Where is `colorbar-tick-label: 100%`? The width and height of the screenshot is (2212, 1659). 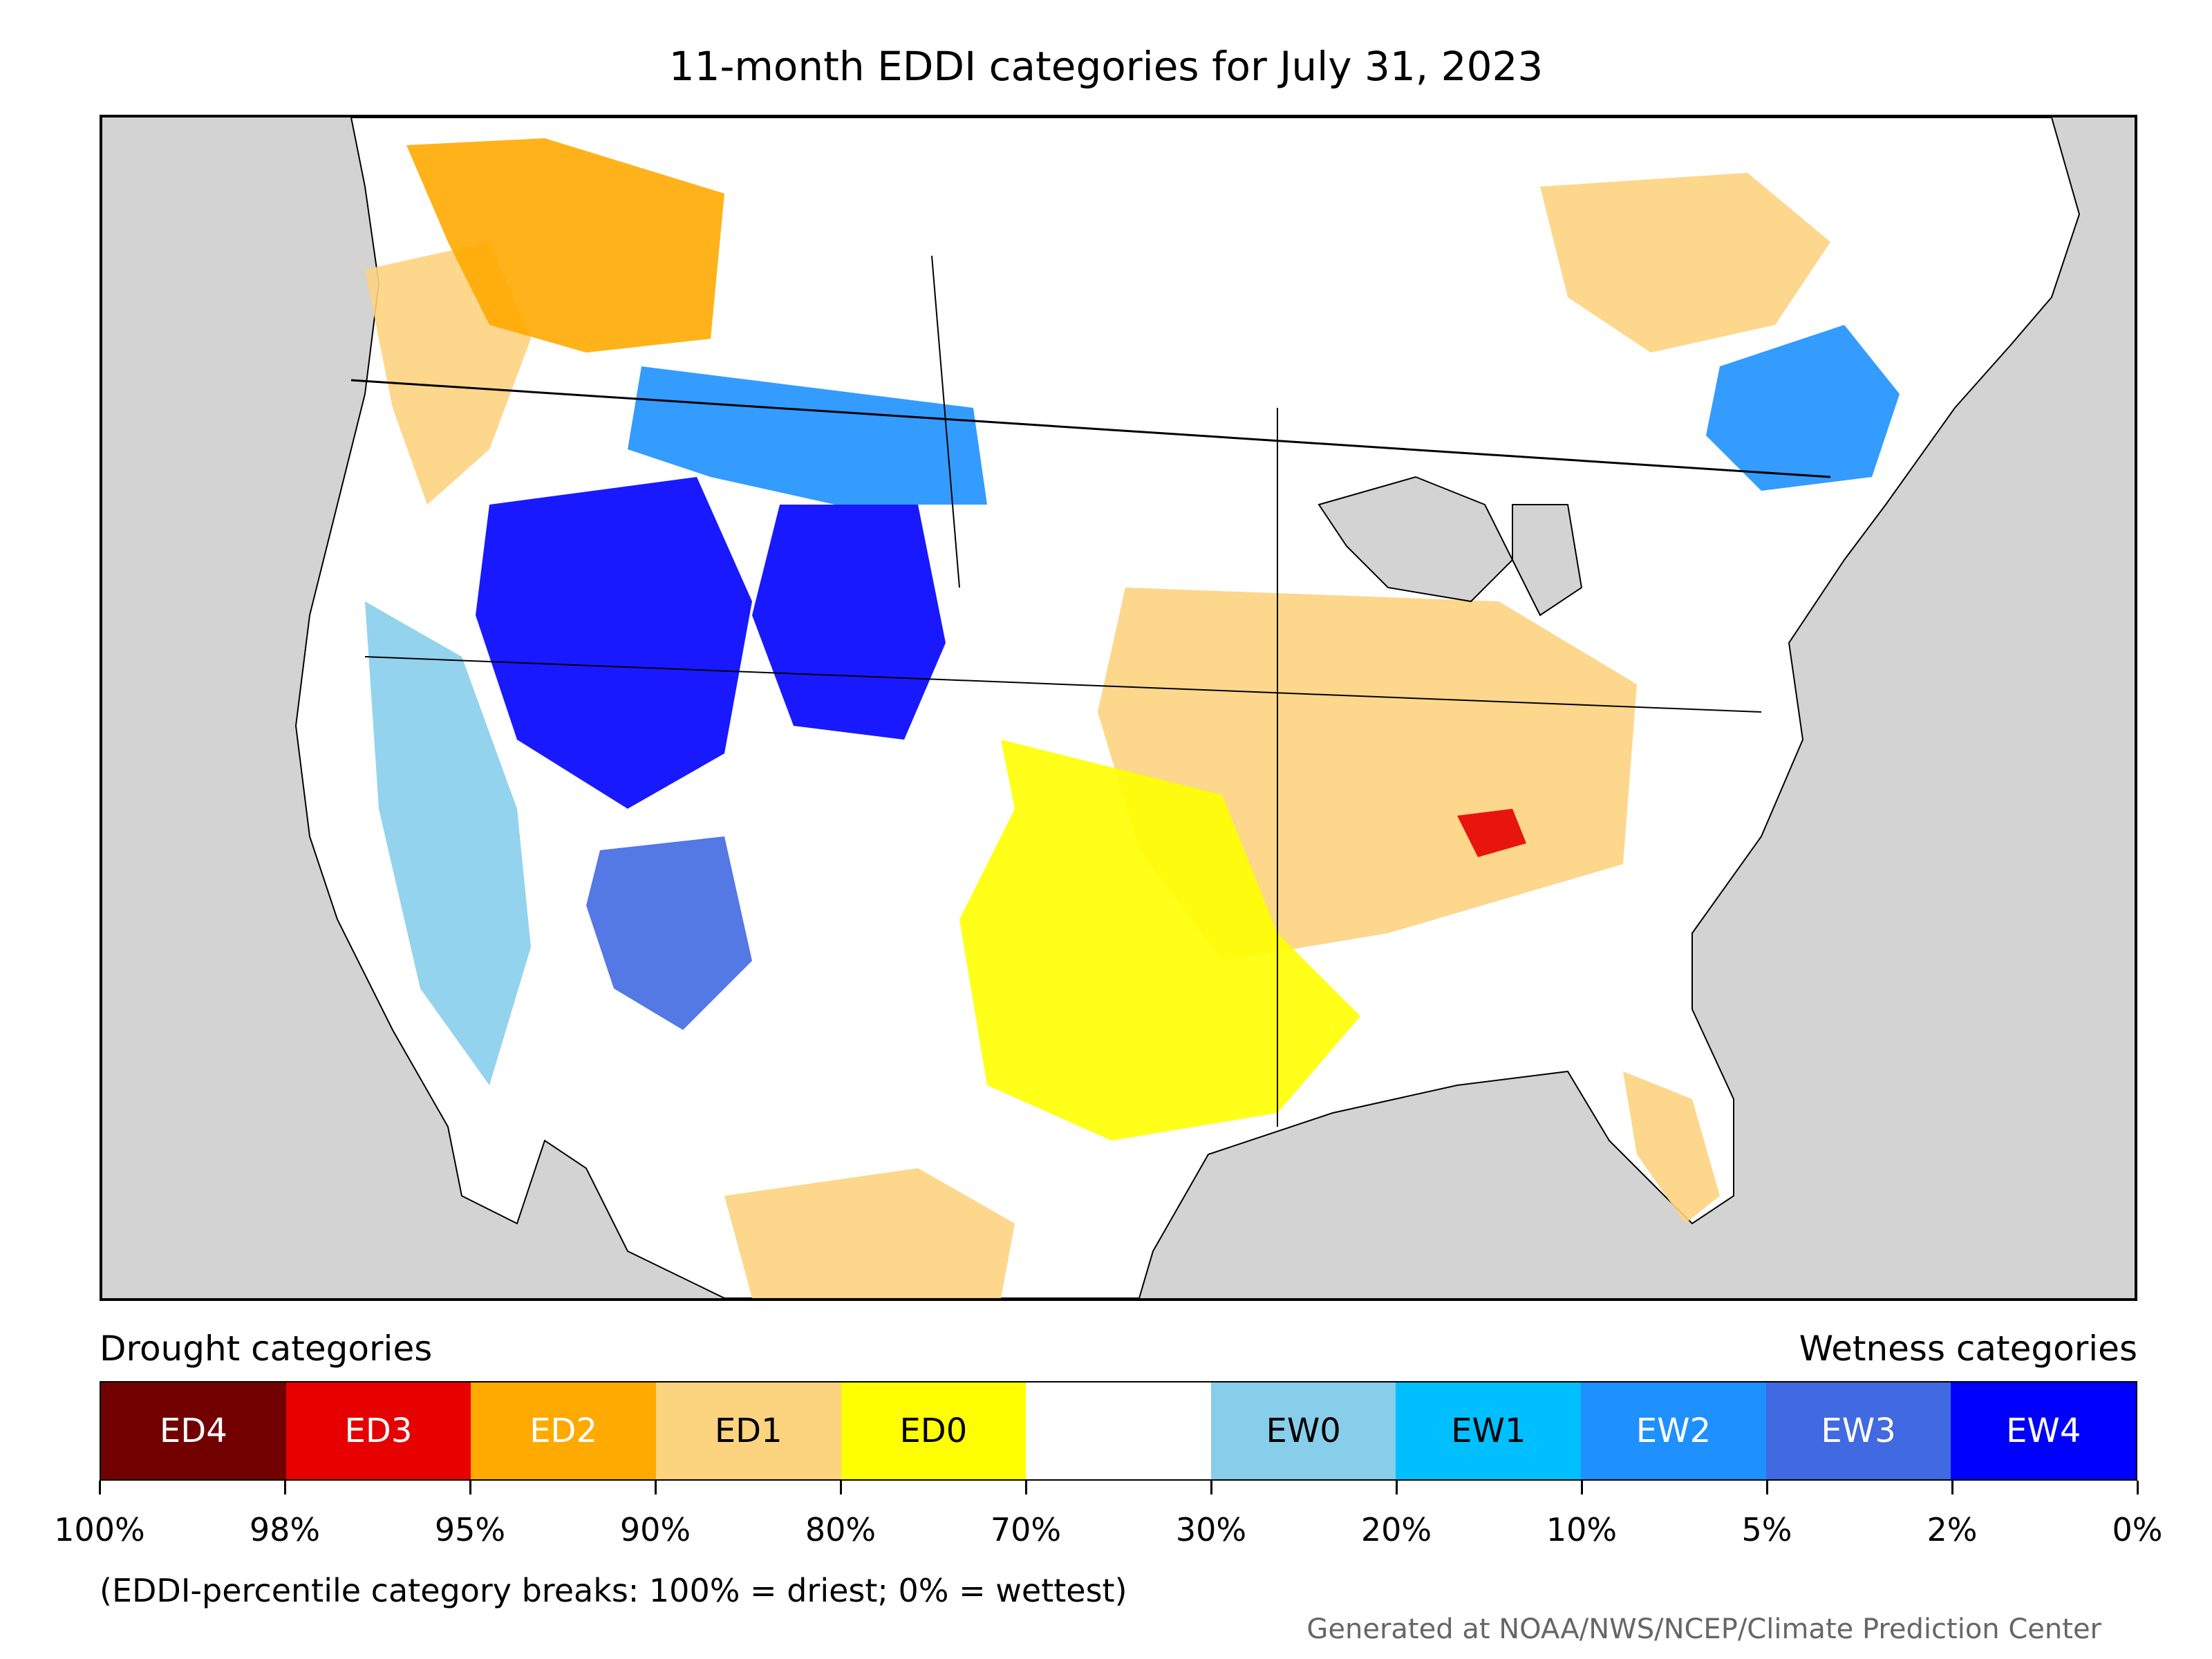 colorbar-tick-label: 100% is located at coordinates (99, 1530).